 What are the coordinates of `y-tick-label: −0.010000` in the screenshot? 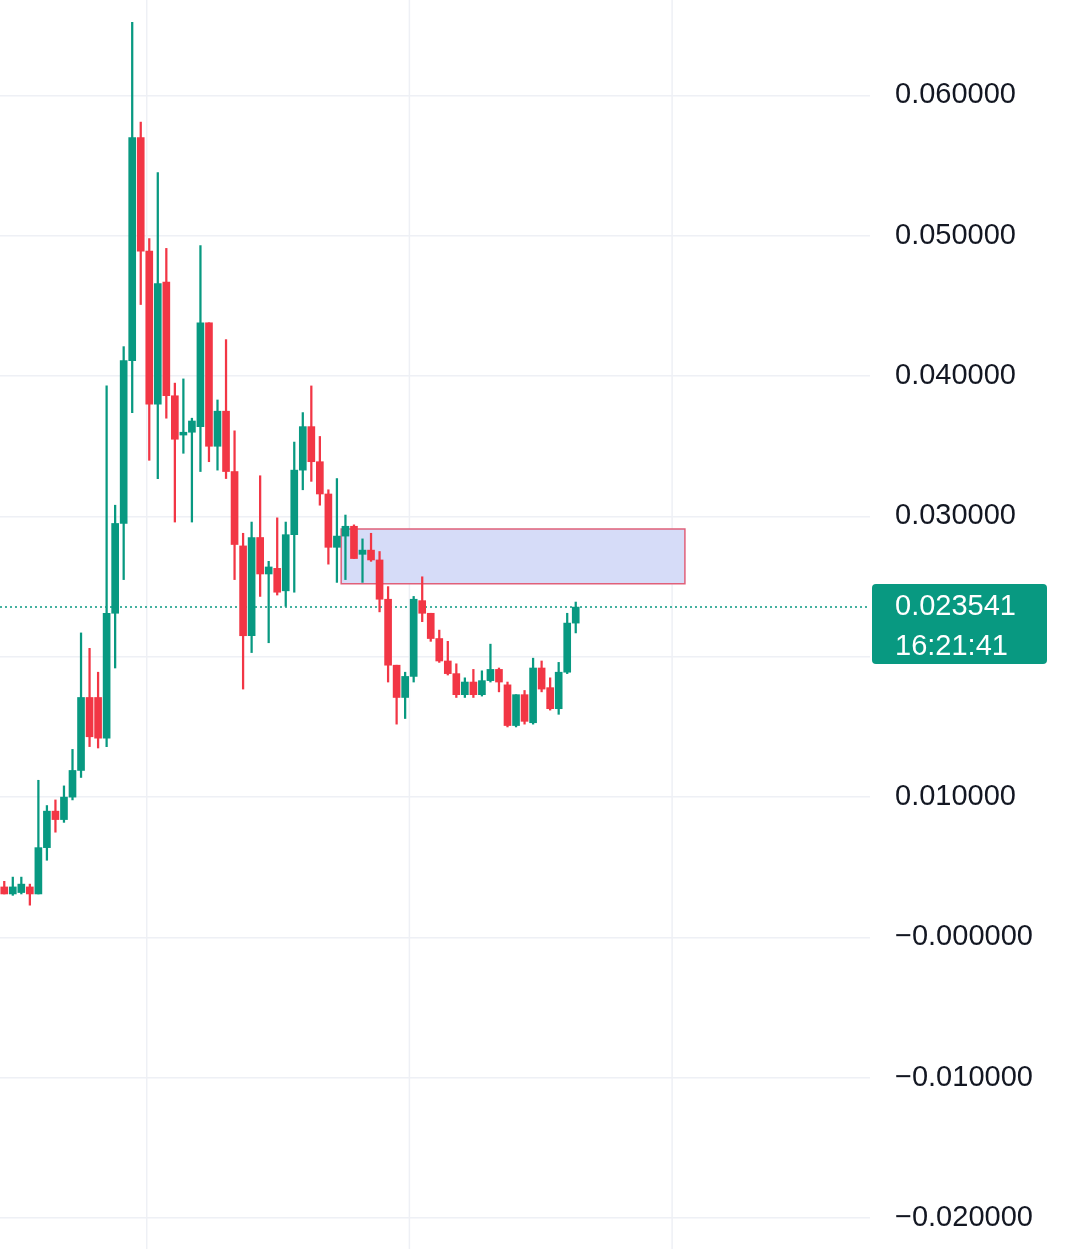 It's located at (964, 1075).